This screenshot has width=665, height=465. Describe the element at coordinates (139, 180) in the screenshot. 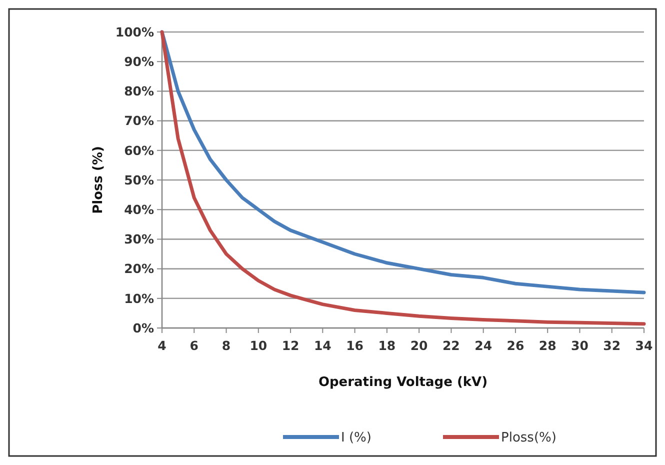

I see `y-tick-label: 50%` at that location.